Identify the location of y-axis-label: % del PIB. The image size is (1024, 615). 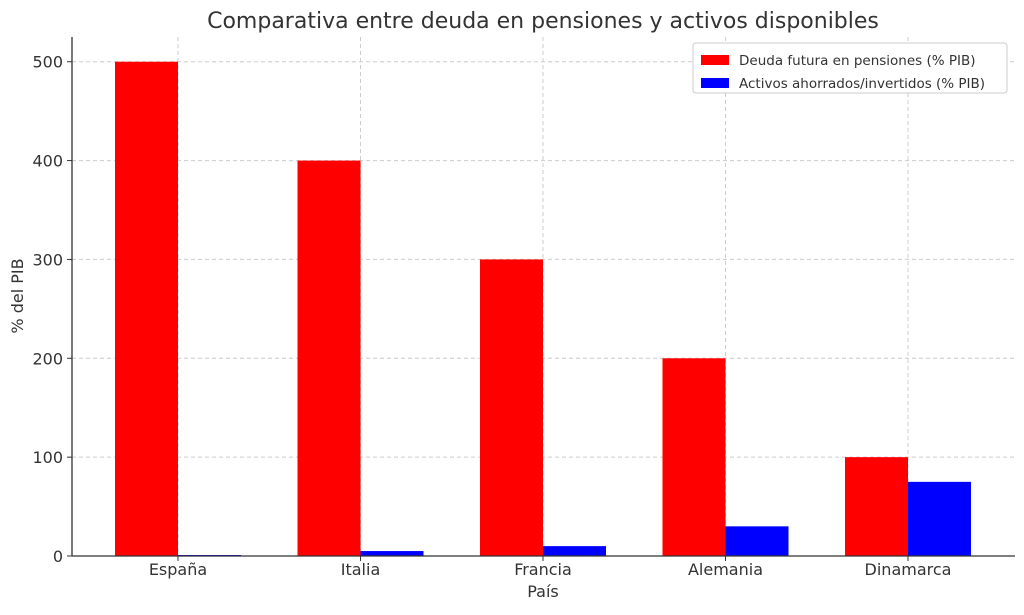
(17, 295).